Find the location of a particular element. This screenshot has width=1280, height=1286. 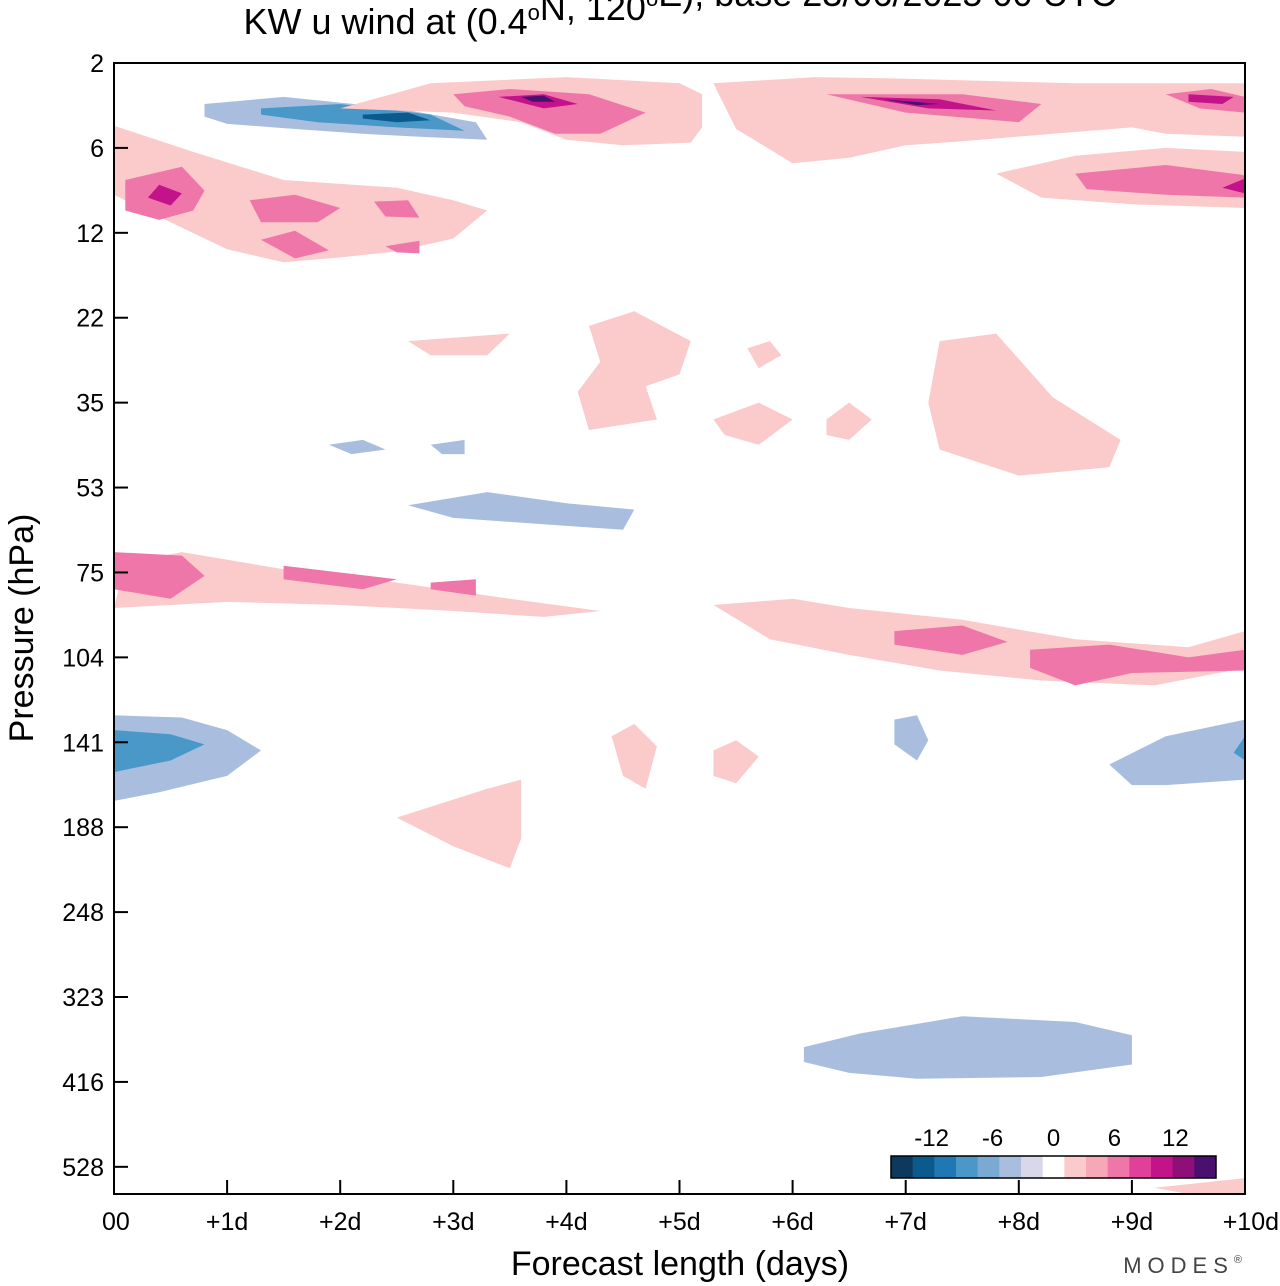

y-tick-label: 323 is located at coordinates (83, 998).